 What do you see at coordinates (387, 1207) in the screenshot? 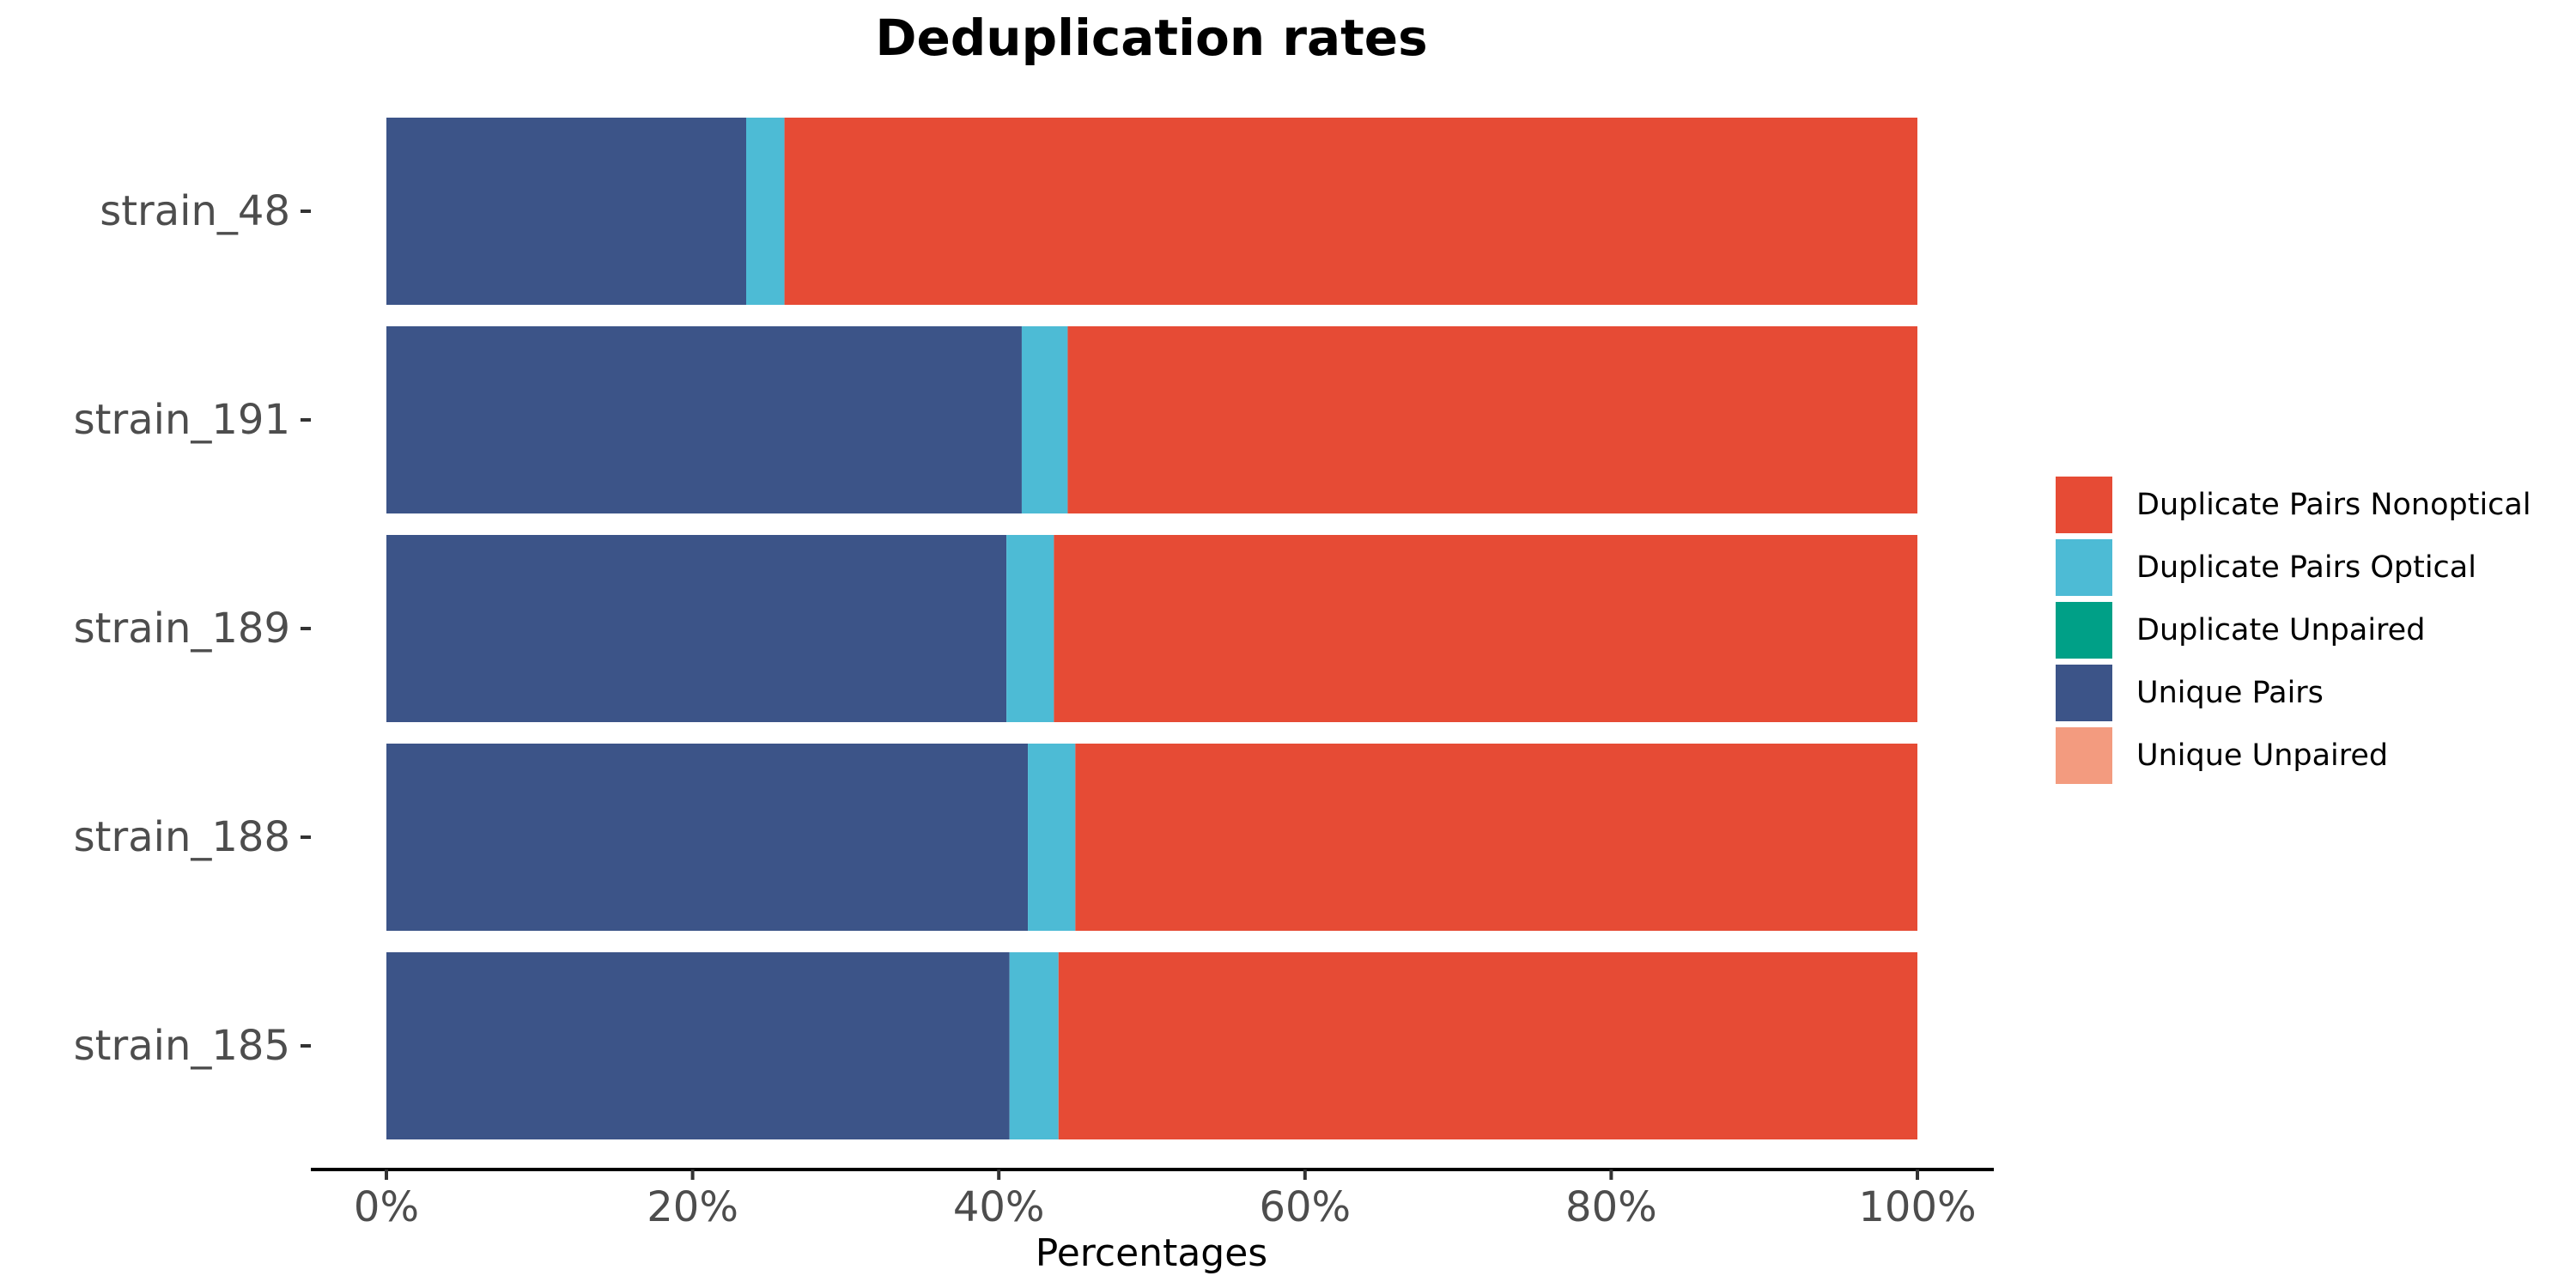
I see `x-tick-label: 0%` at bounding box center [387, 1207].